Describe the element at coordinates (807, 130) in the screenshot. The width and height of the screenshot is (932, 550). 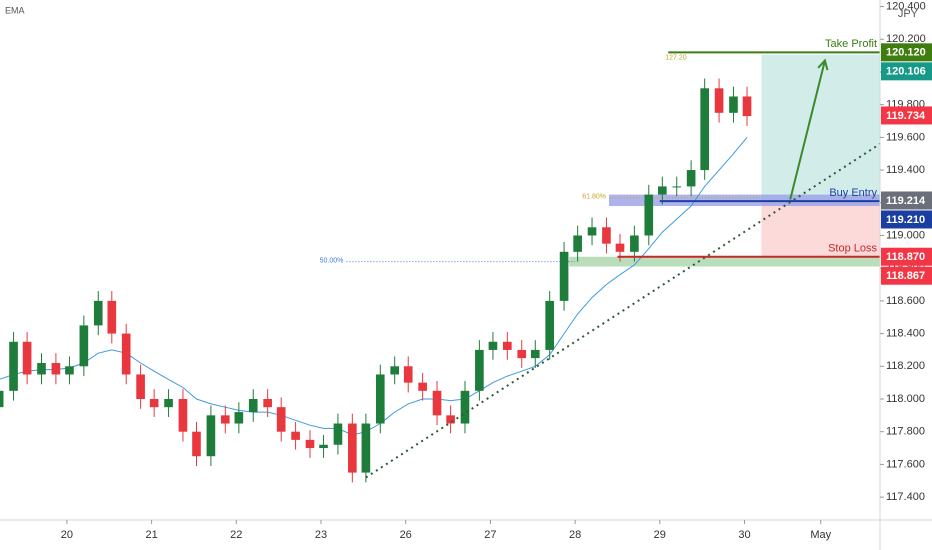
I see `arrow` at that location.